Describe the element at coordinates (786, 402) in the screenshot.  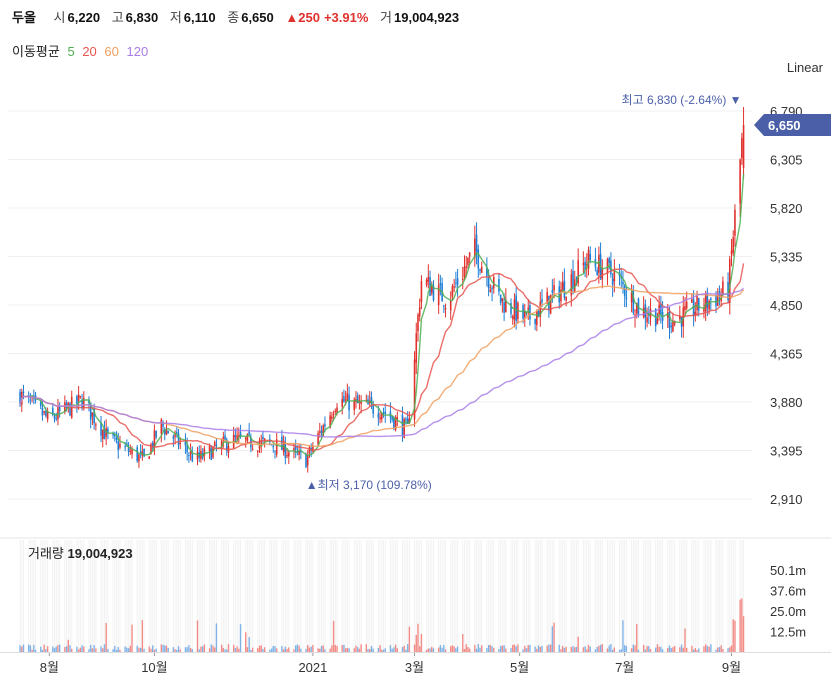
I see `price-tick-label: 3,880` at that location.